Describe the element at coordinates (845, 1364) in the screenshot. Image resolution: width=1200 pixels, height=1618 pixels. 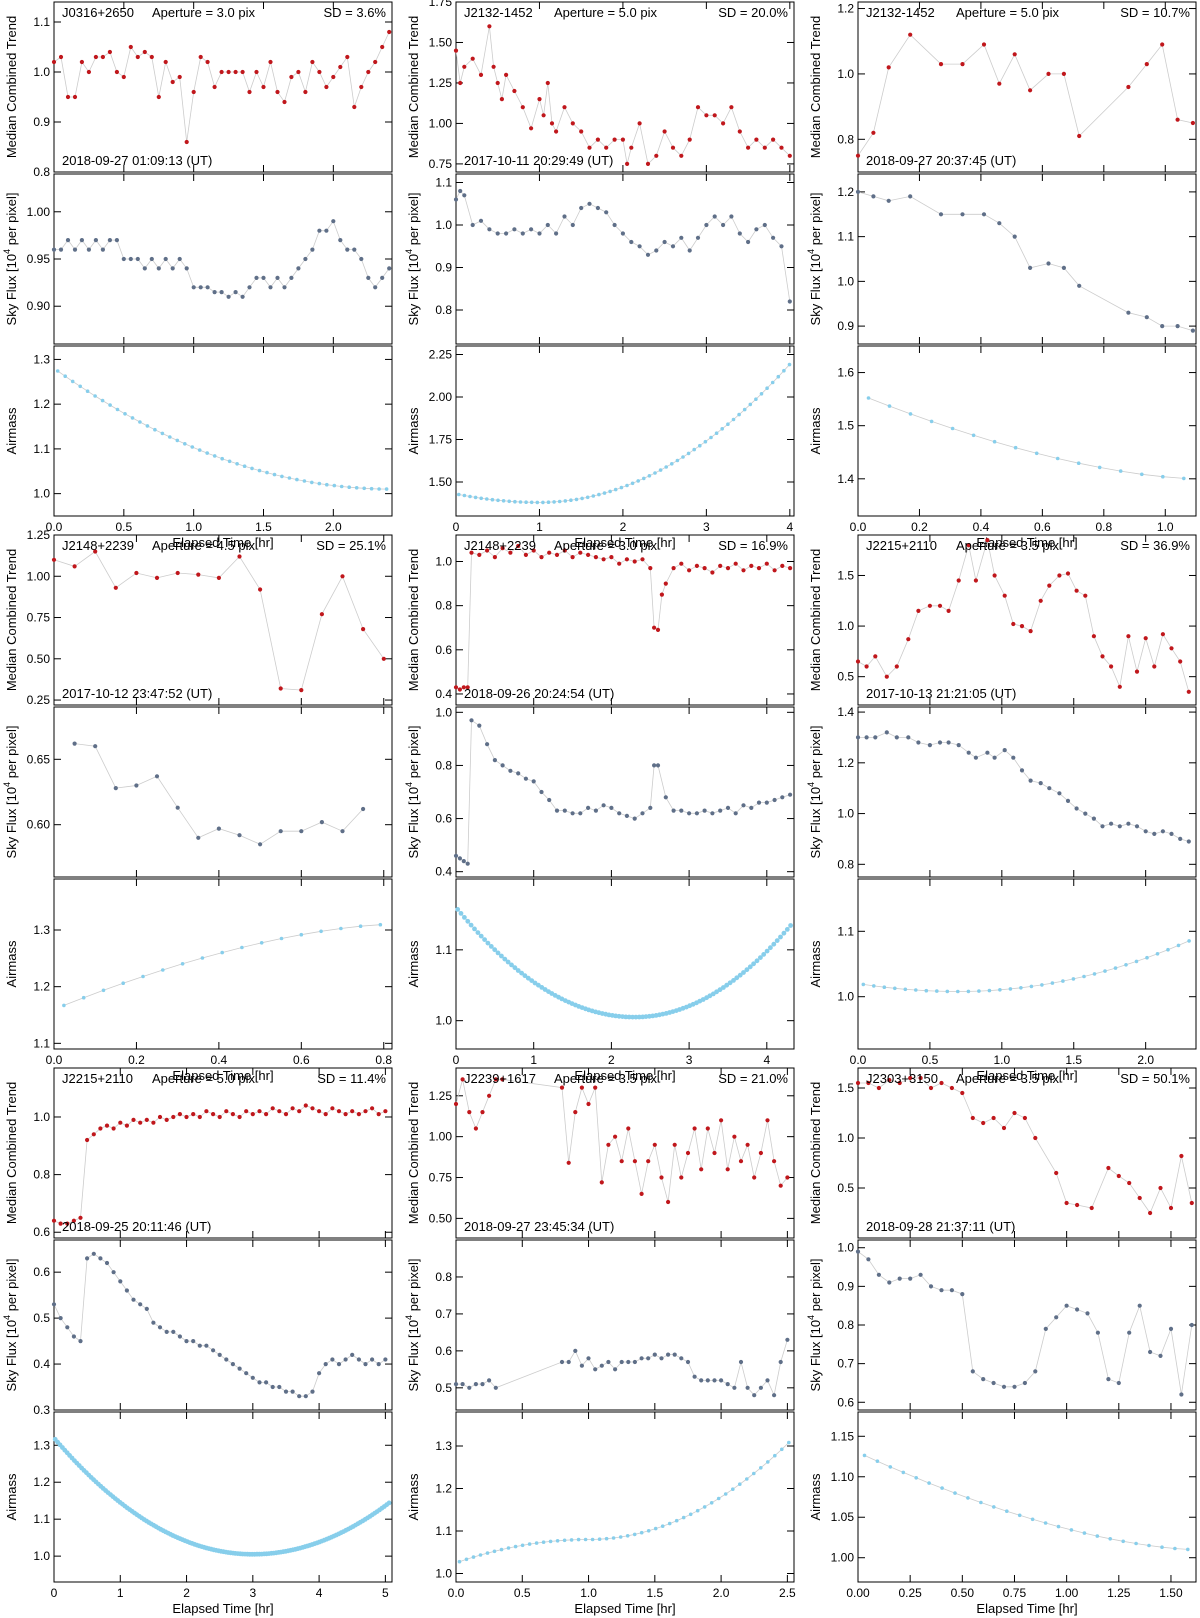
I see `sky-y-tick-label: 0.7` at that location.